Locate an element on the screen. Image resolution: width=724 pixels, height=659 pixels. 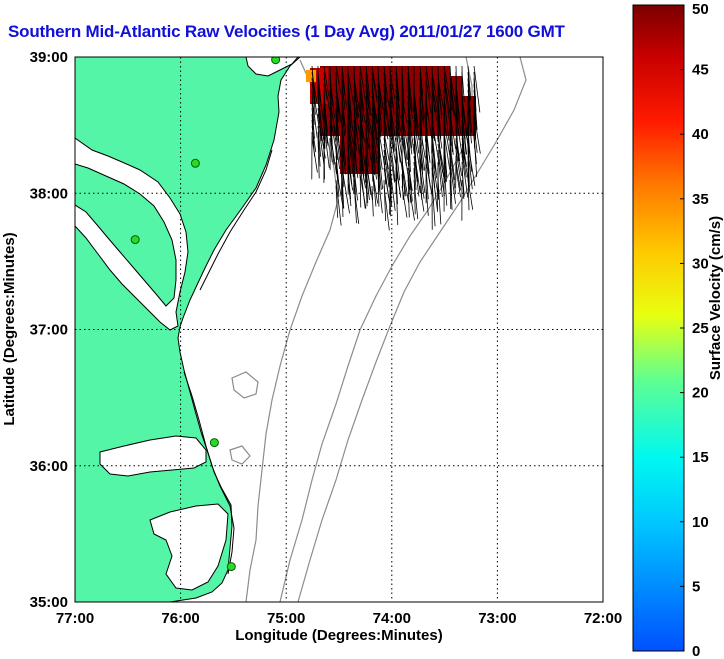
velocity-vectors is located at coordinates (396, 148).